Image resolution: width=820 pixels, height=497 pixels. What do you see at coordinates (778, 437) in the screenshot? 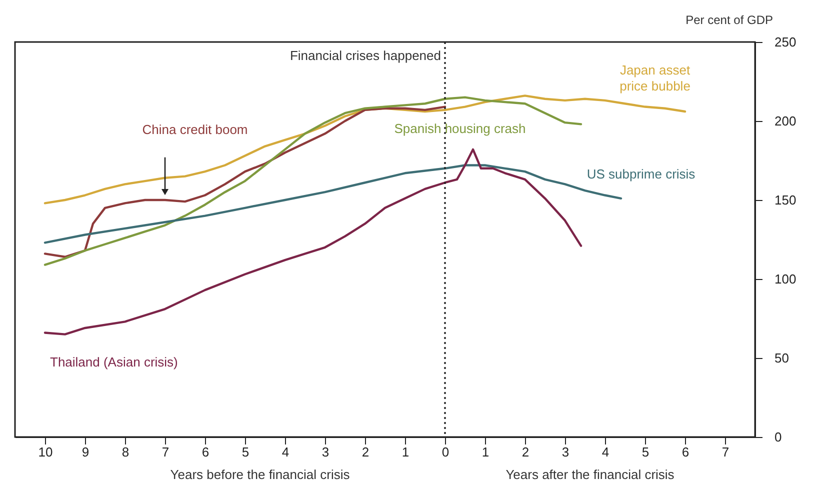
I see `y-tick-label: 0` at bounding box center [778, 437].